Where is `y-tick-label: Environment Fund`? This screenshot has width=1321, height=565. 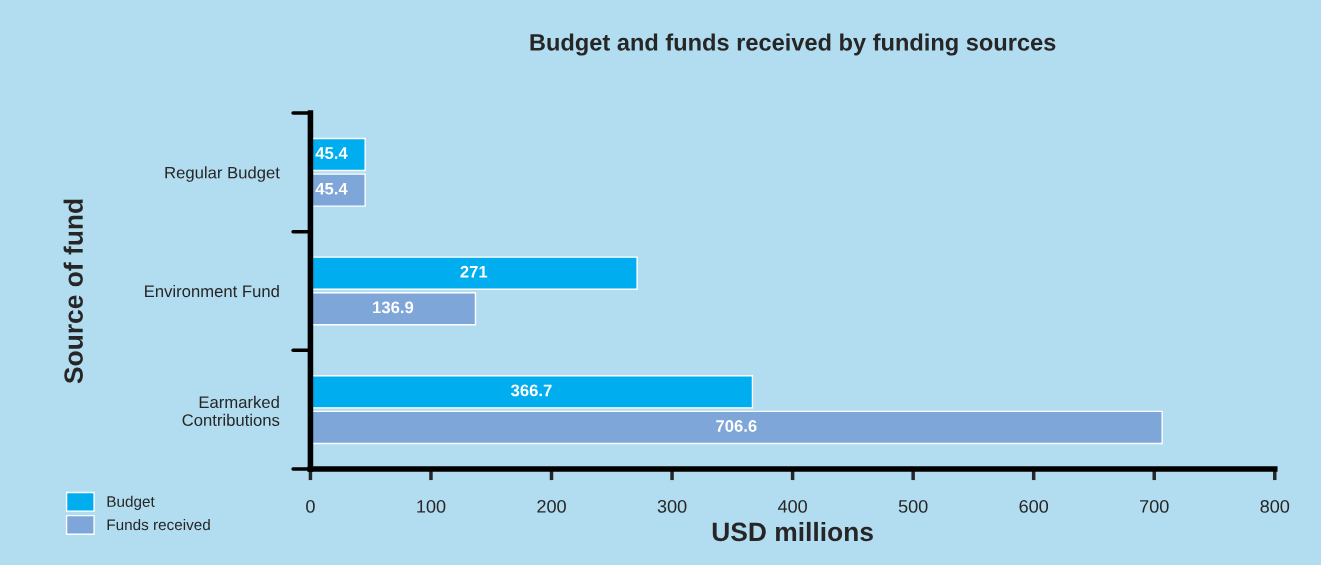 y-tick-label: Environment Fund is located at coordinates (212, 291).